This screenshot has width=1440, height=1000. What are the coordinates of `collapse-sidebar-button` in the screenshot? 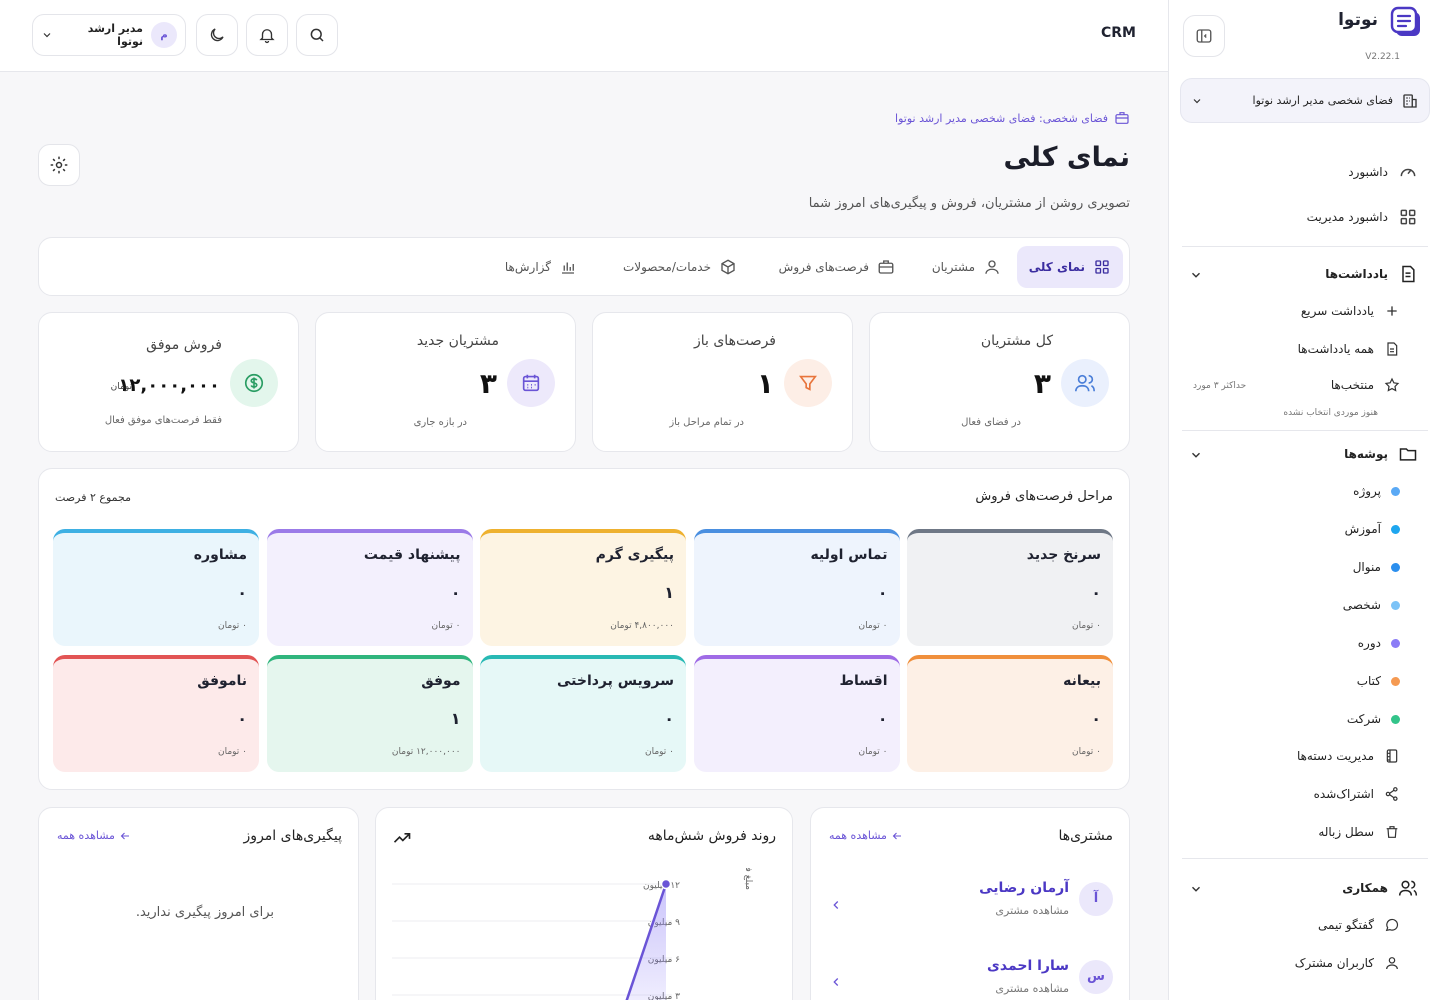 It's located at (1204, 36).